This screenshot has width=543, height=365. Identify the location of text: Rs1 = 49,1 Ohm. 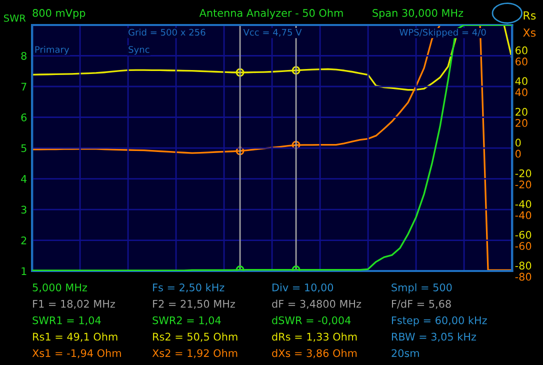
(75, 337).